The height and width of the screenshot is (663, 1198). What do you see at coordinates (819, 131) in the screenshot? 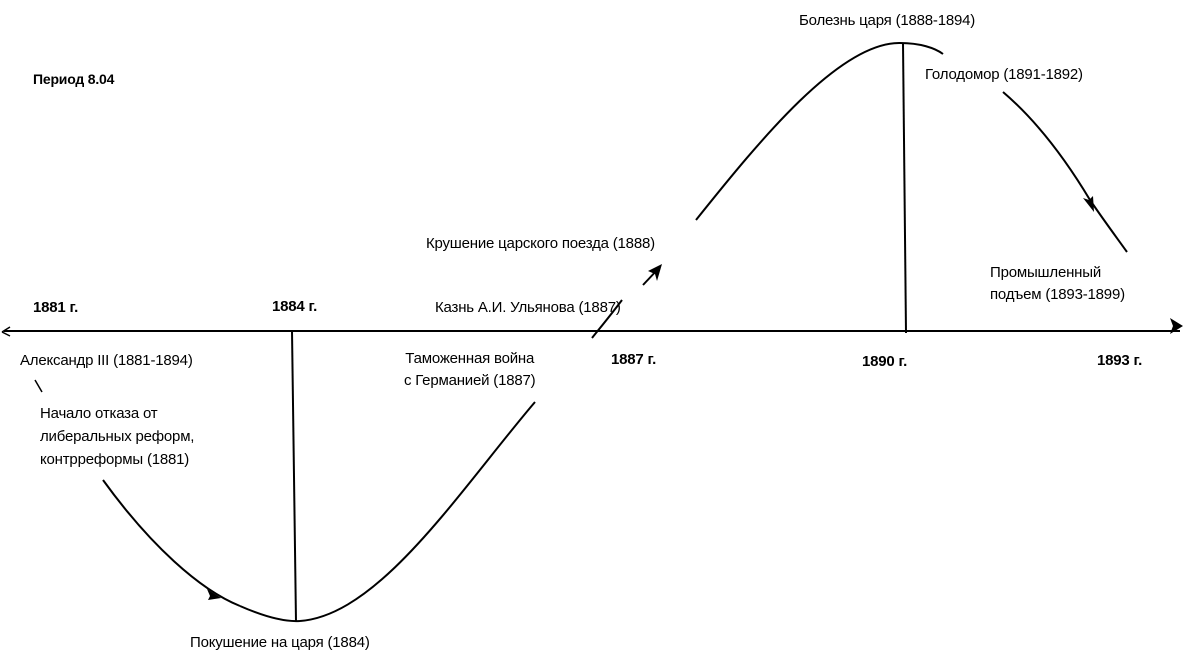
I see `curve-rise-to-peak` at bounding box center [819, 131].